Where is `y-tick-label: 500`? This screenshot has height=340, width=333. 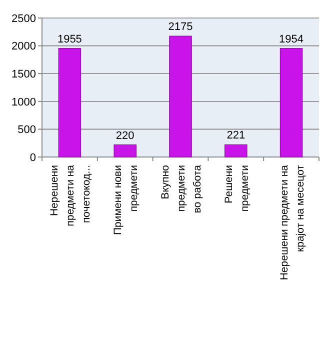
y-tick-label: 500 is located at coordinates (27, 130).